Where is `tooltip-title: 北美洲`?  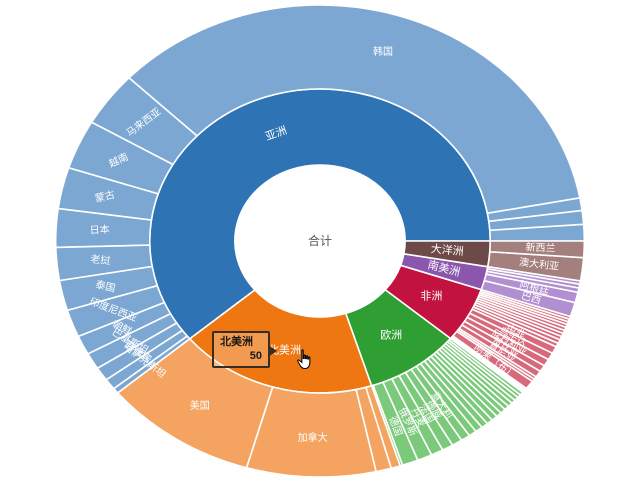 tooltip-title: 北美洲 is located at coordinates (236, 342).